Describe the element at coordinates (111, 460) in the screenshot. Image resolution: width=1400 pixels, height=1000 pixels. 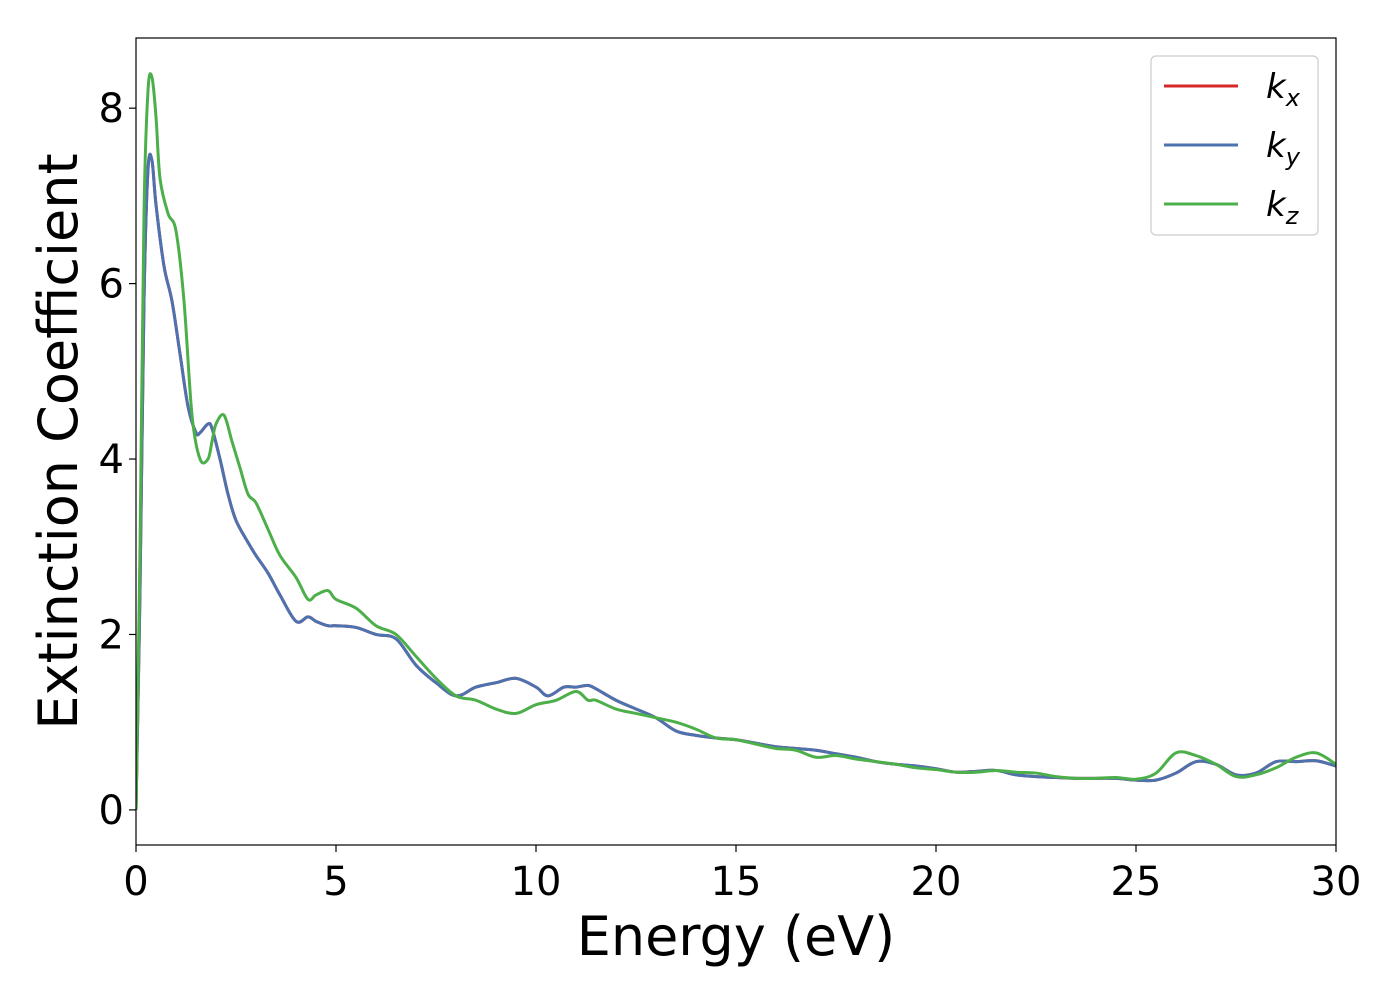
I see `y-tick-label: 4` at that location.